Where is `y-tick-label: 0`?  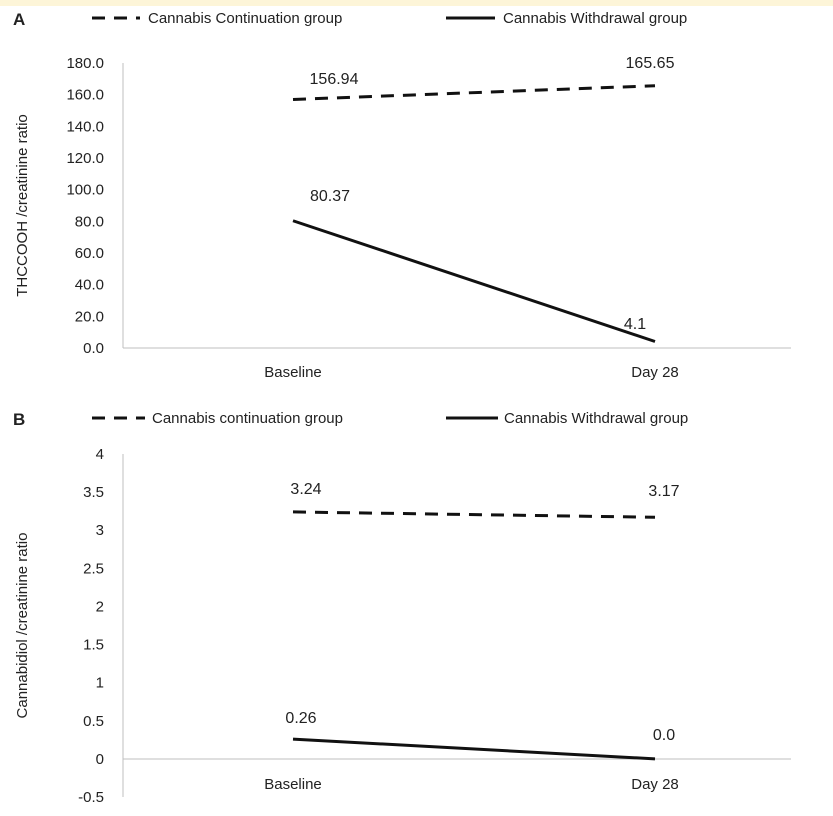 y-tick-label: 0 is located at coordinates (100, 759).